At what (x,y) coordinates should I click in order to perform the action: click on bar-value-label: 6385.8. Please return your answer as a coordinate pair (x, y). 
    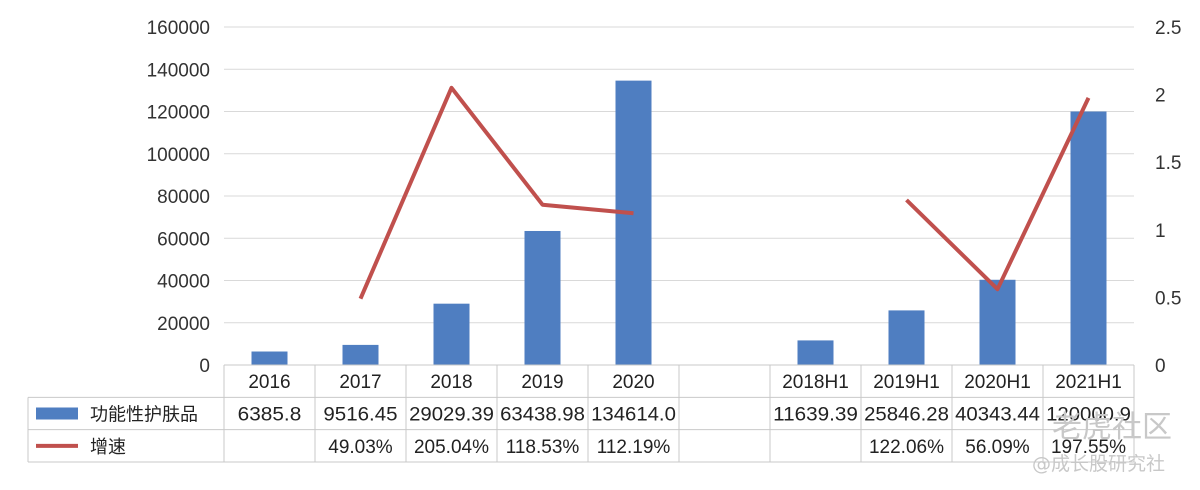
    Looking at the image, I should click on (270, 415).